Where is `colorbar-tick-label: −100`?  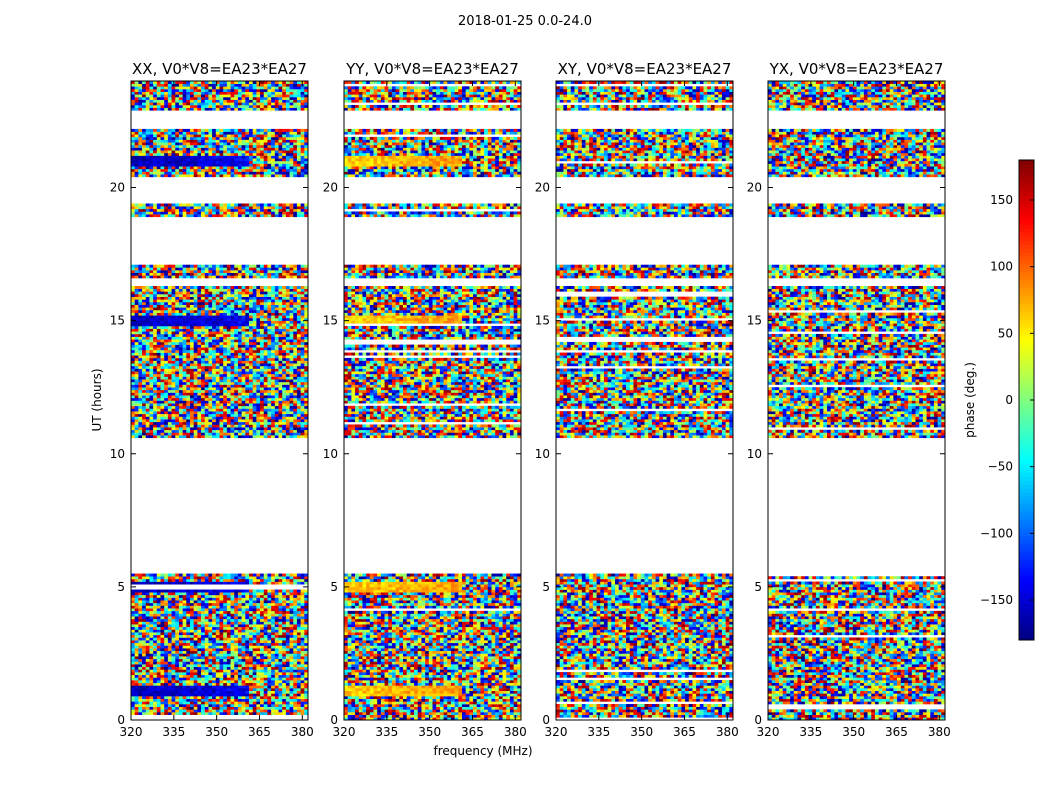
colorbar-tick-label: −100 is located at coordinates (996, 533).